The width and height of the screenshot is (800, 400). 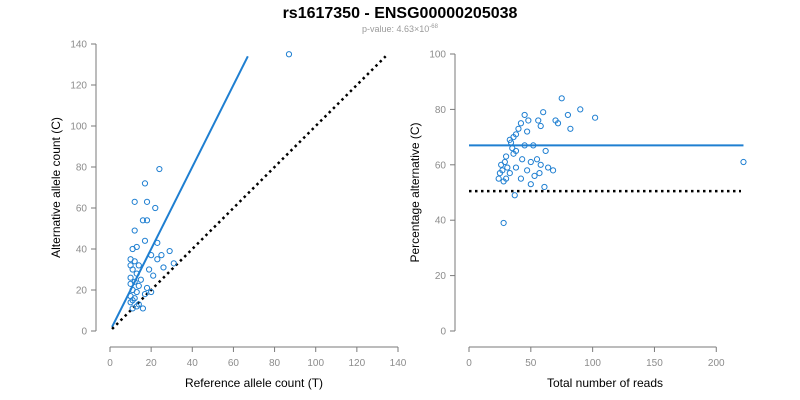 I want to click on panel-2-x-tick-label: 0, so click(x=469, y=363).